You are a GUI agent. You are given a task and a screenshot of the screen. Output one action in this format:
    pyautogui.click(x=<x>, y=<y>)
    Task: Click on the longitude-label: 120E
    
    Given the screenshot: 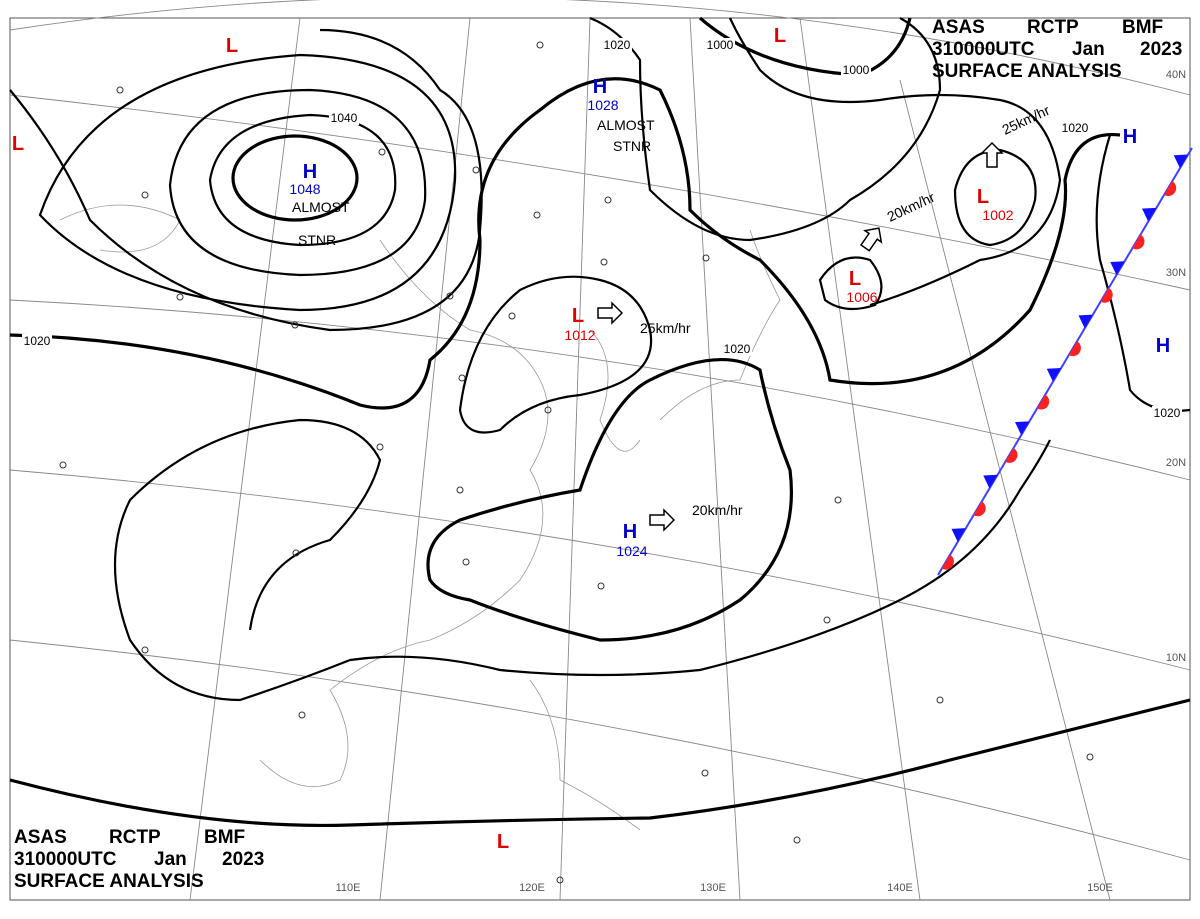 What is the action you would take?
    pyautogui.click(x=532, y=888)
    